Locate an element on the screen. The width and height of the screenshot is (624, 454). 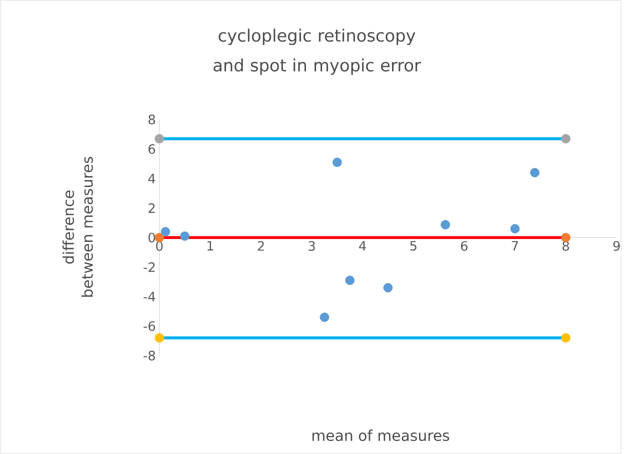
x-tick-label: 1 is located at coordinates (211, 245).